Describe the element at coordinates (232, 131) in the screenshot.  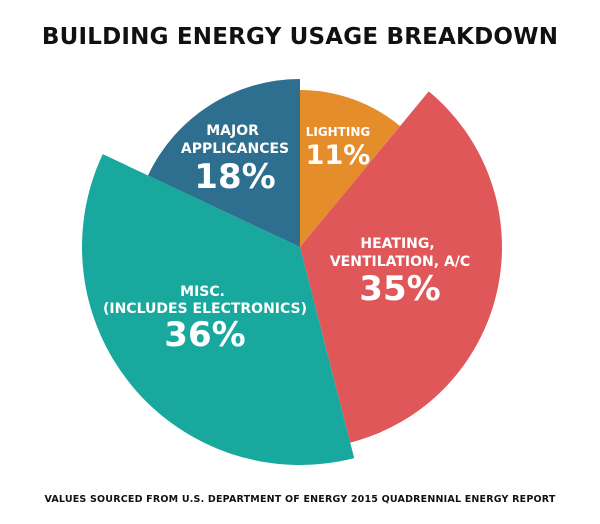
I see `label-major-appliances-line-1: MAJOR` at that location.